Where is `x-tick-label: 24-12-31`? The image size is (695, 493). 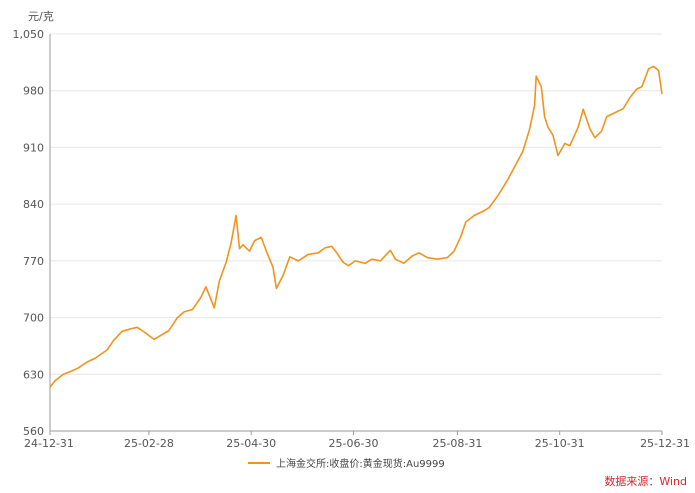 x-tick-label: 24-12-31 is located at coordinates (49, 443).